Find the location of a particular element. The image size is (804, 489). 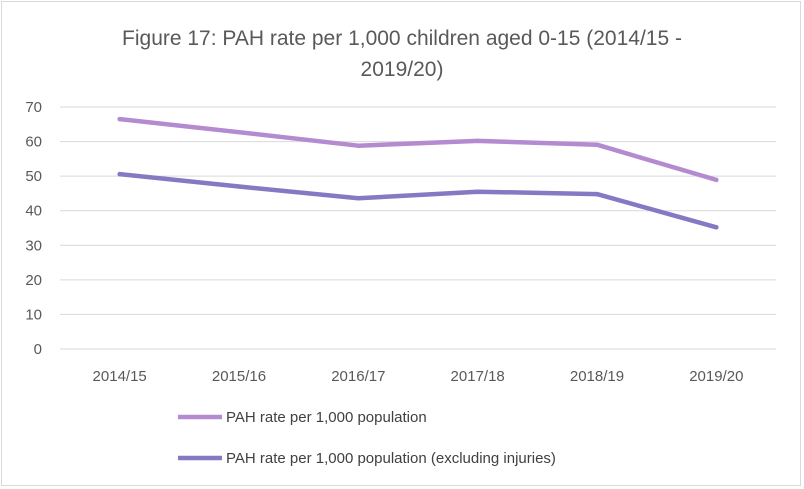

y-tick-label: 30 is located at coordinates (33, 245).